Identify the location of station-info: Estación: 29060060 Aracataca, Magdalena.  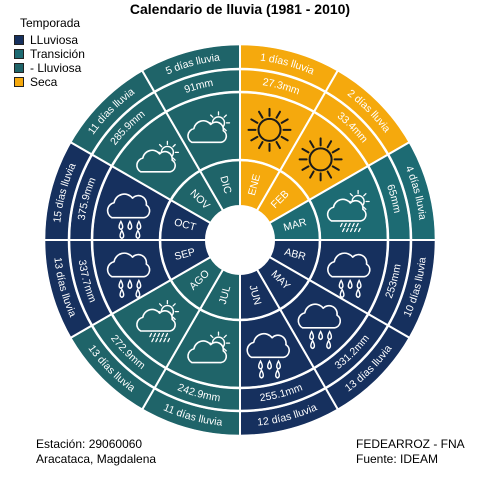
(96, 452).